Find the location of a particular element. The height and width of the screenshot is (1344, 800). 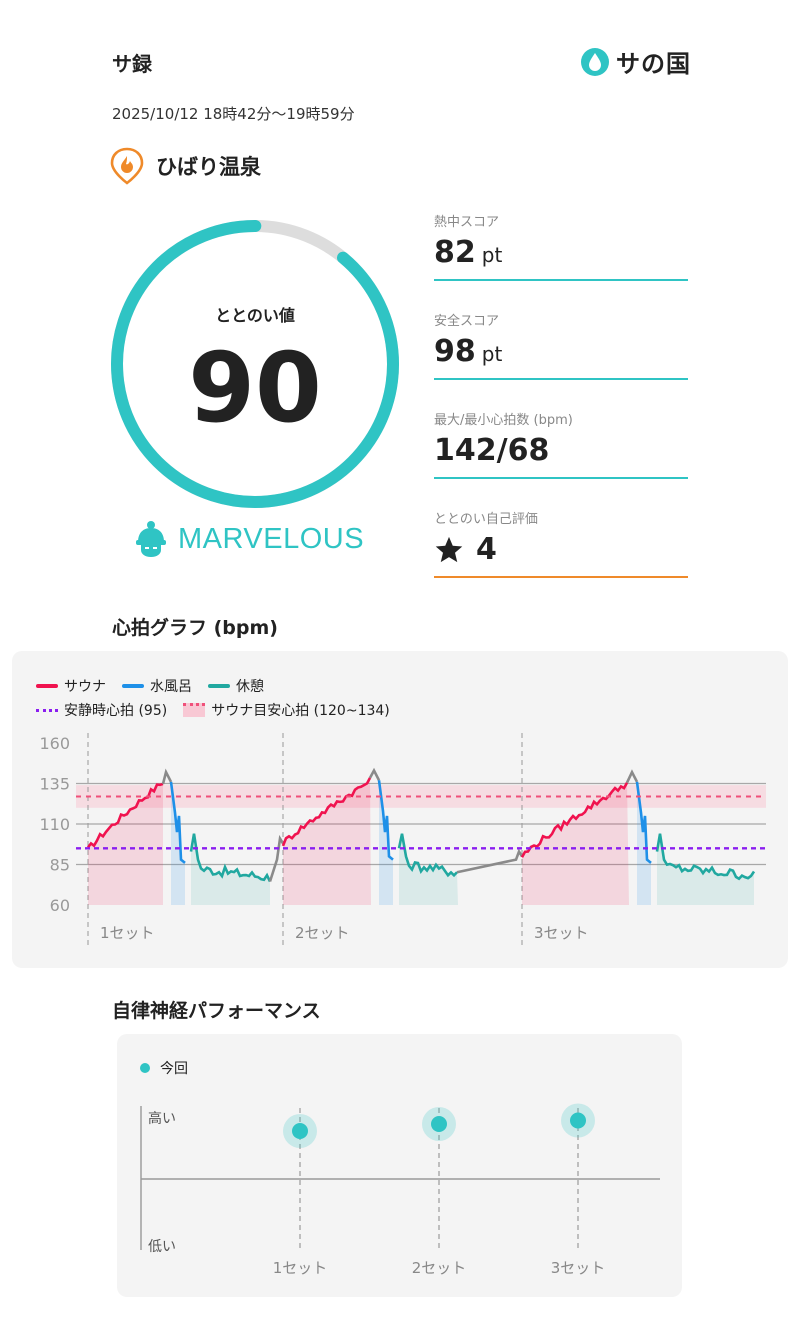

safety-score-value: 98 is located at coordinates (455, 351).